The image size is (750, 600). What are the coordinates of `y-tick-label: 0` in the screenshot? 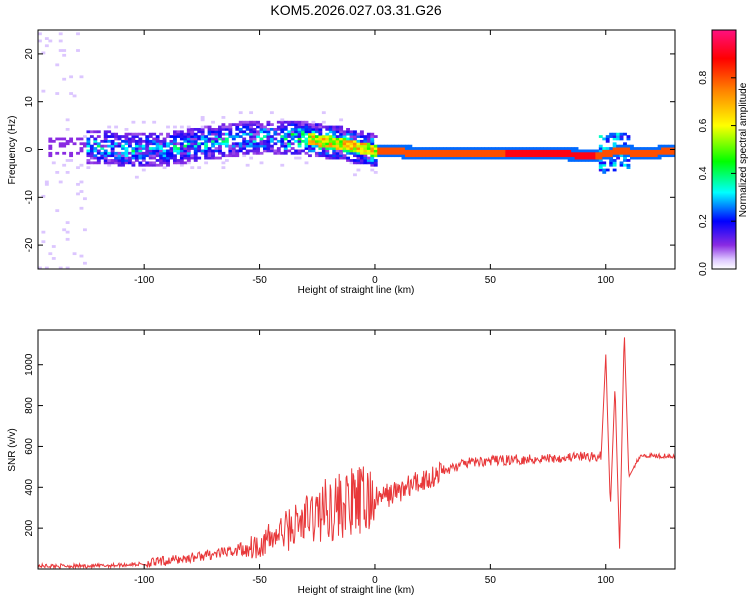 It's located at (29, 149).